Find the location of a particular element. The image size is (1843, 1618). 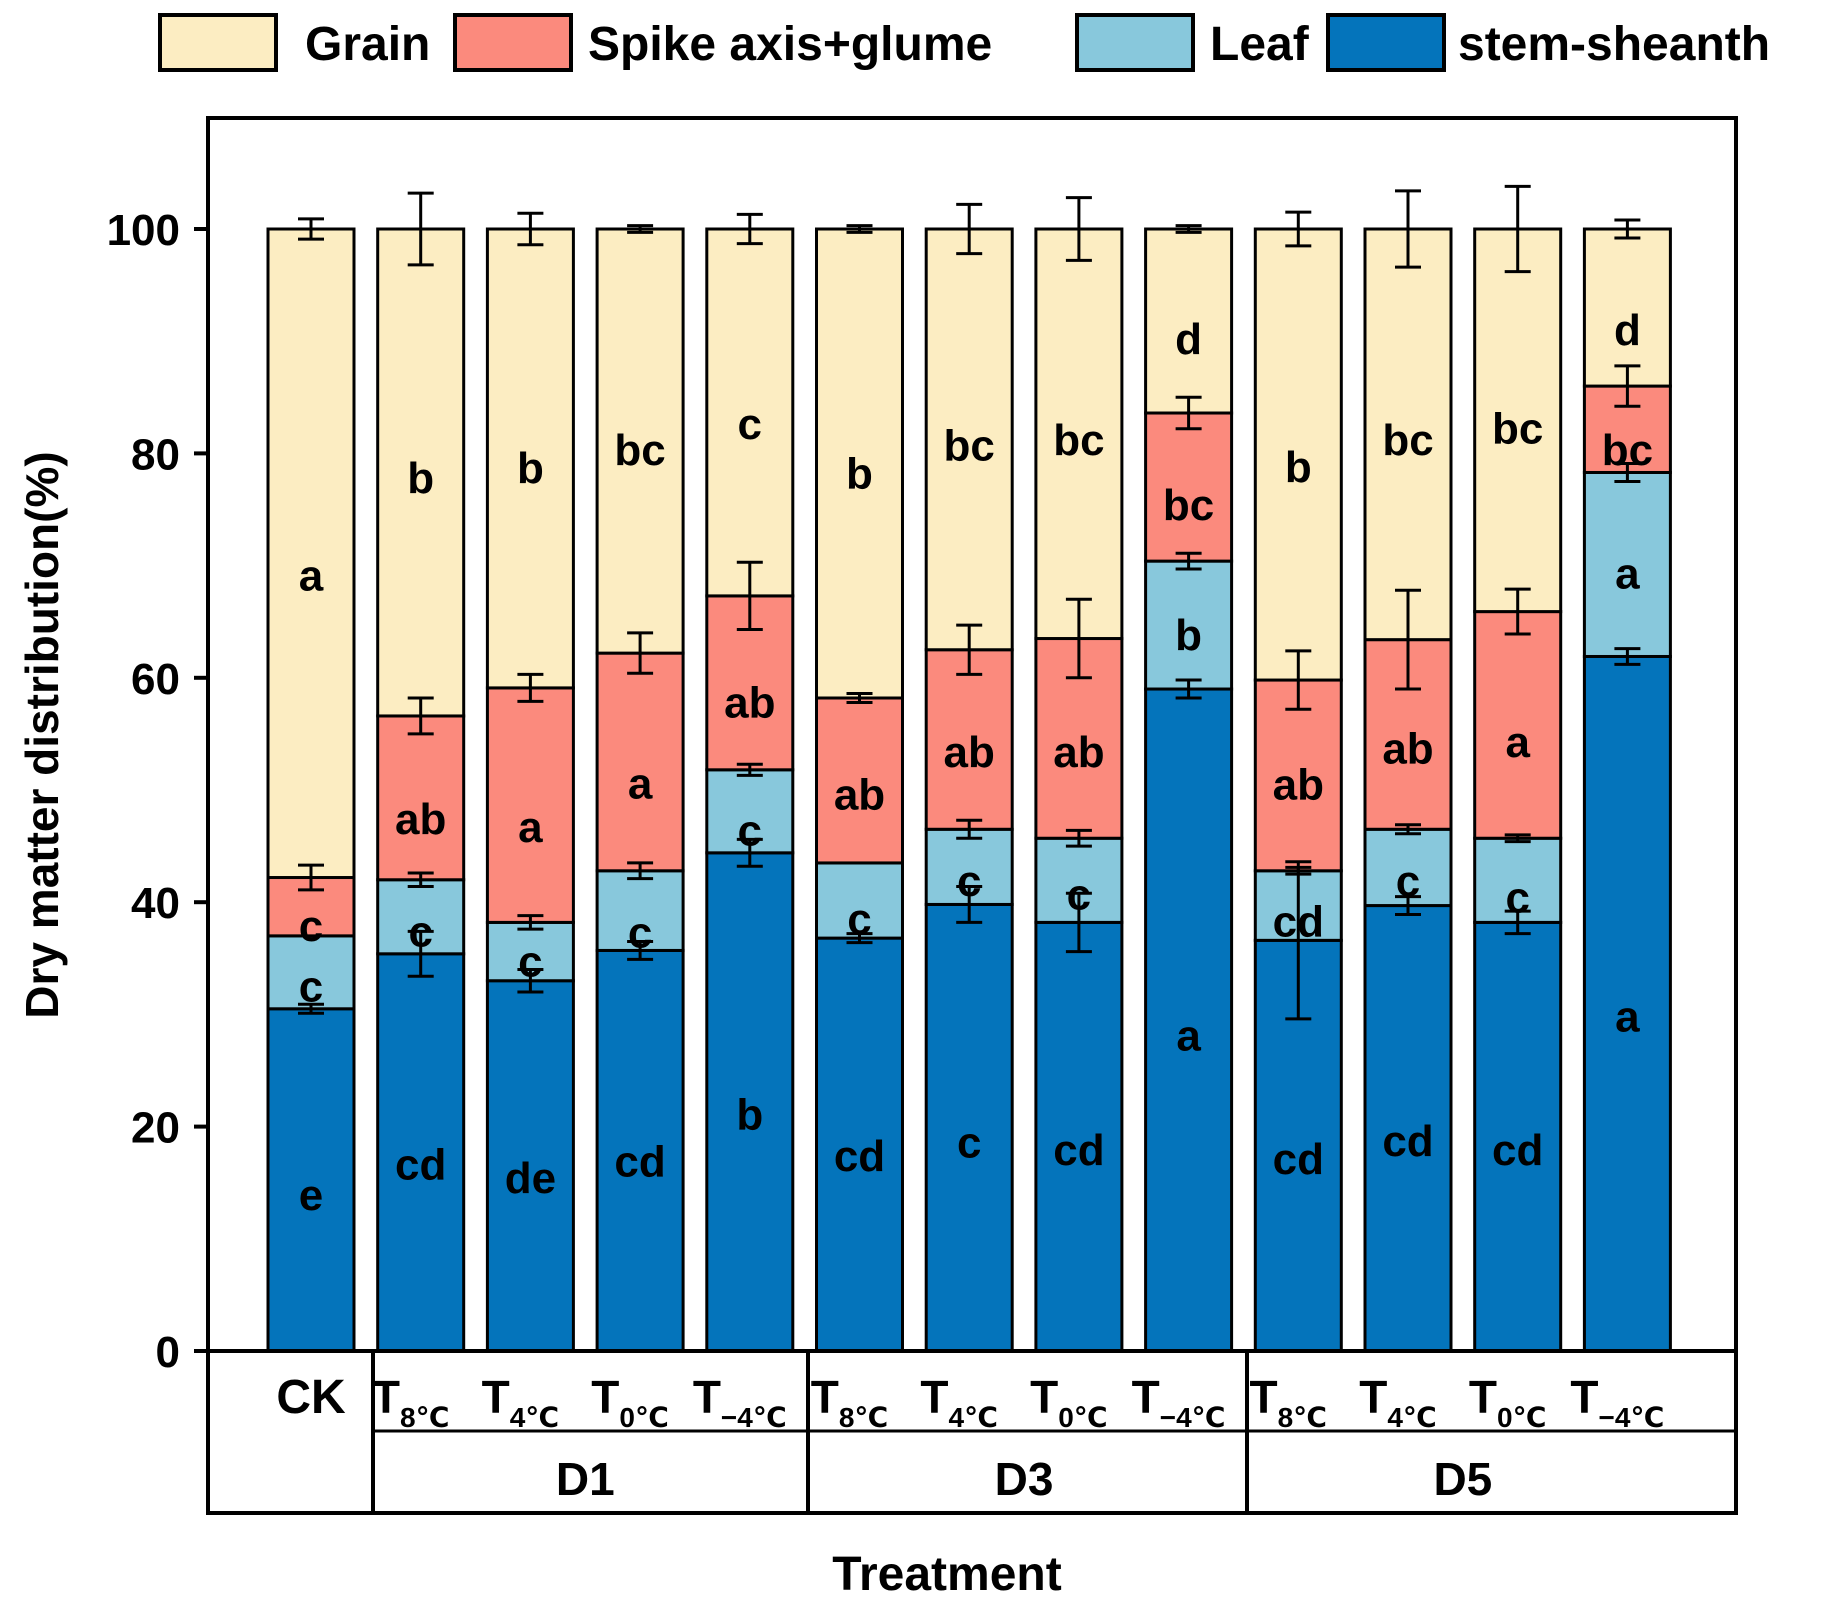

y-axis: 0 20 40 60 80 100 is located at coordinates (157, 791).